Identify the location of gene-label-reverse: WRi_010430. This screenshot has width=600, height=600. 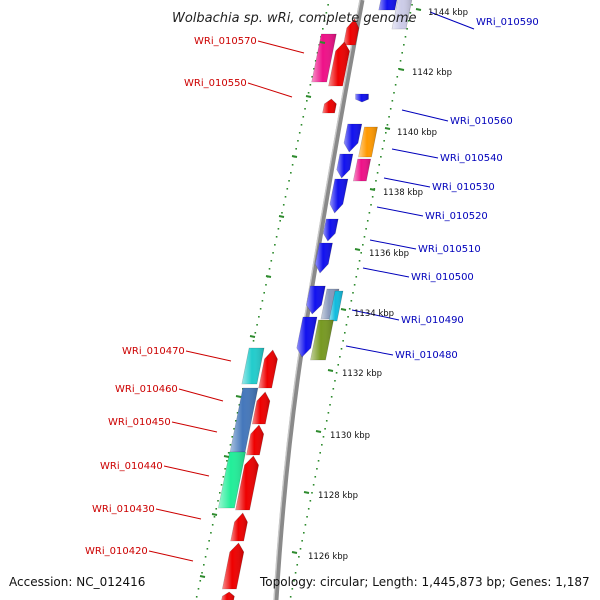
(123, 509).